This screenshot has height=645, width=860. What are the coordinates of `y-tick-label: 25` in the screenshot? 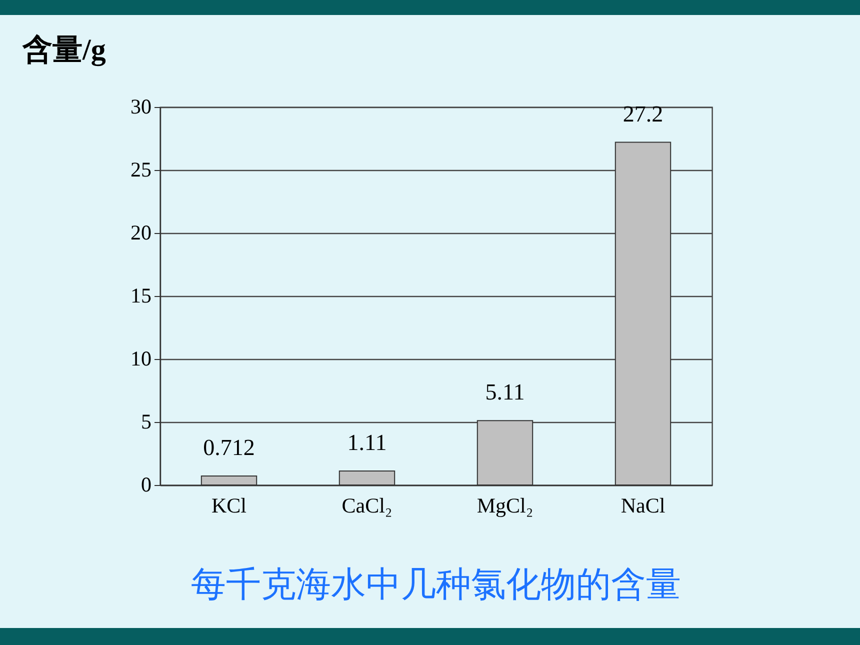 It's located at (141, 170).